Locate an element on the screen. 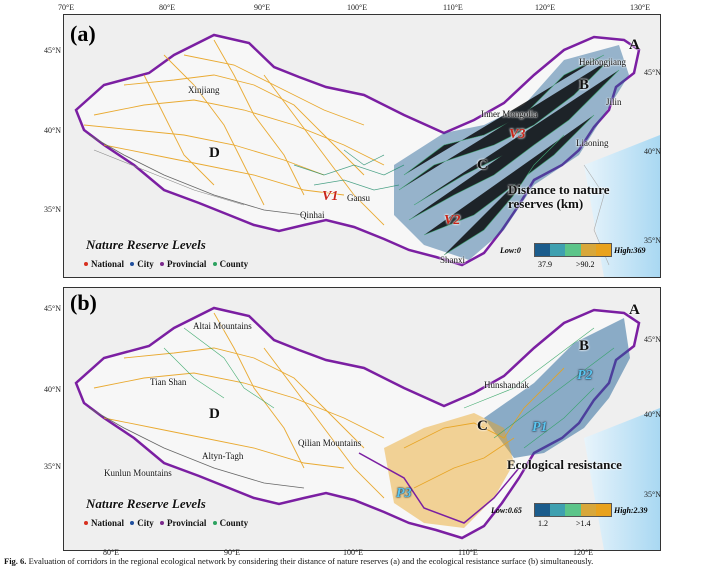  lon-tick-bottom: 120°E is located at coordinates (583, 552).